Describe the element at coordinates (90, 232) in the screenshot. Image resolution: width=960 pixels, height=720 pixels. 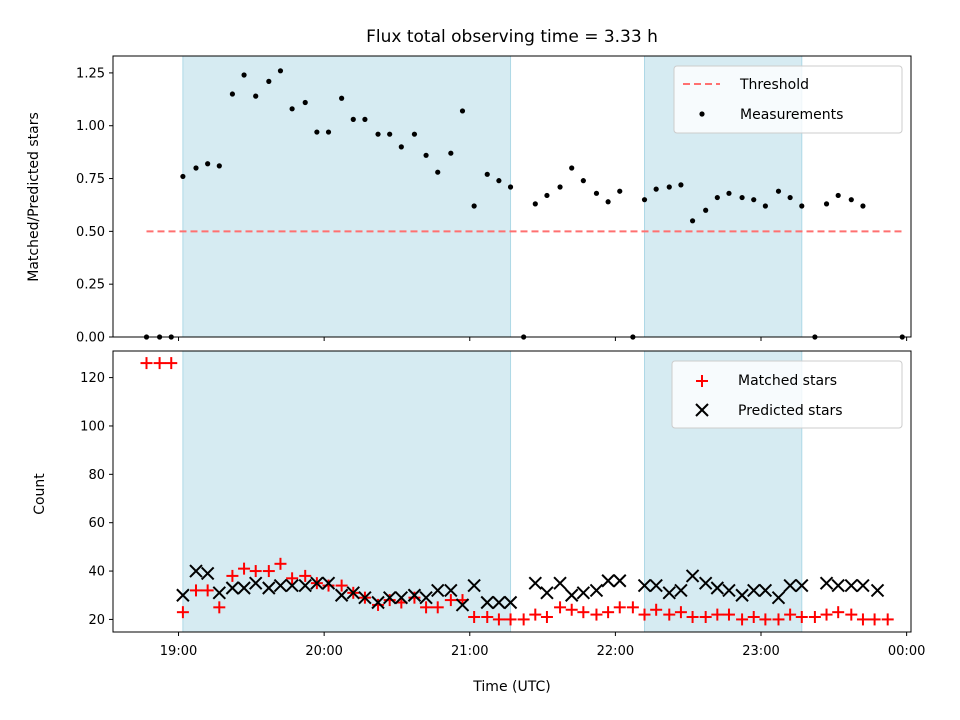
I see `top-y-tick-label: 0.50` at that location.